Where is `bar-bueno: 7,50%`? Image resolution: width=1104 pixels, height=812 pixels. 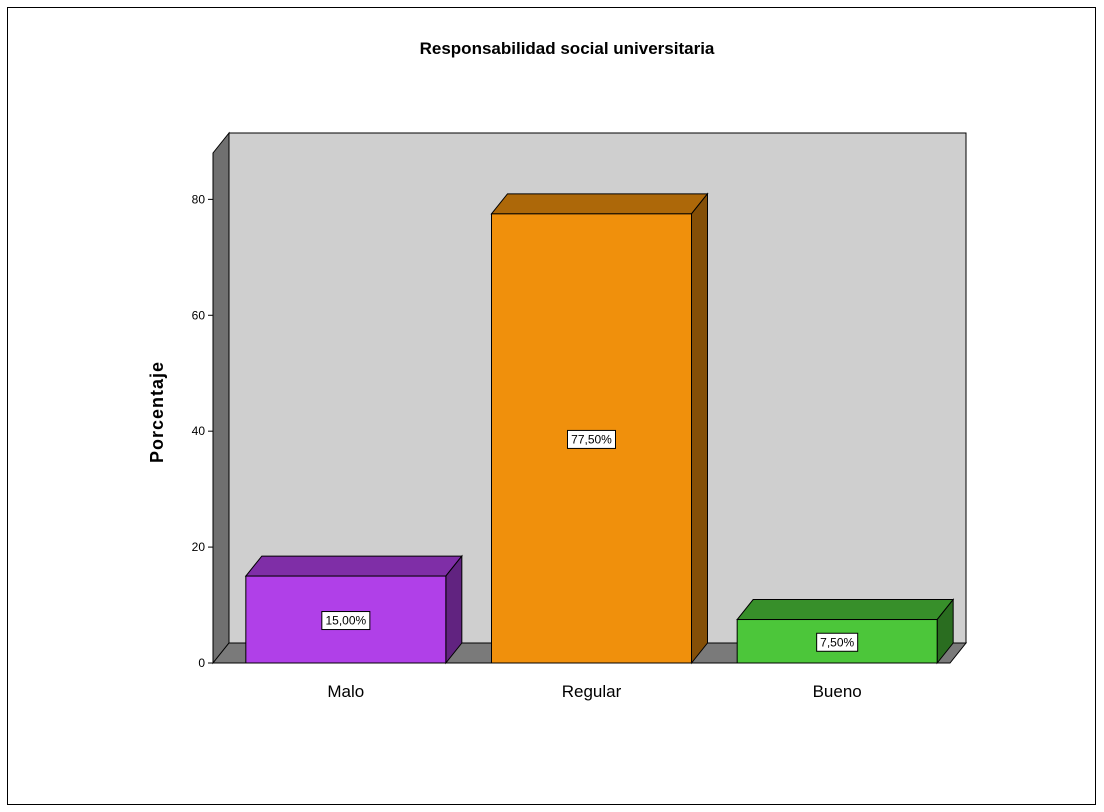
bar-bueno: 7,50% is located at coordinates (845, 631).